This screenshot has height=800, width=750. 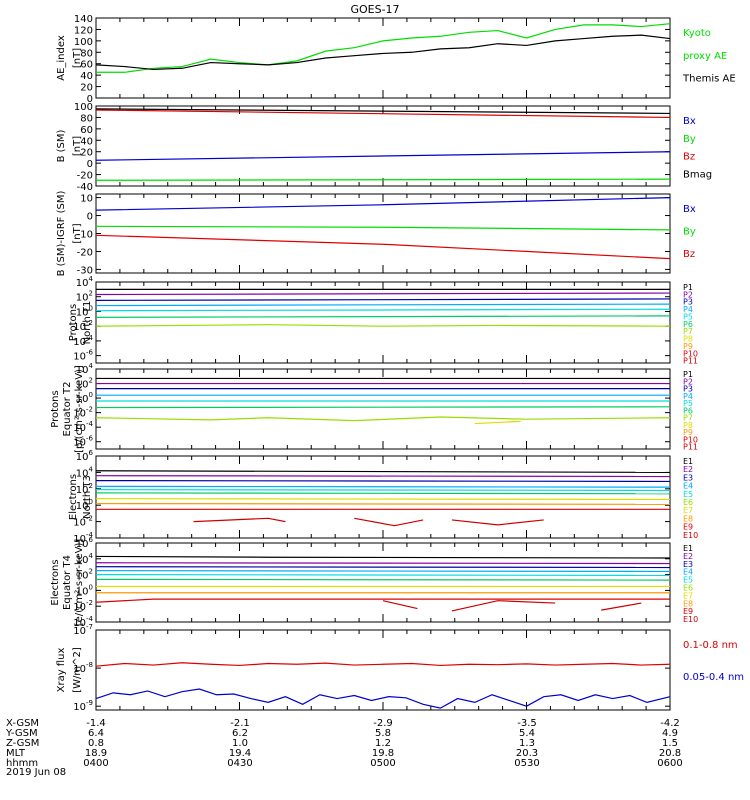 What do you see at coordinates (383, 503) in the screenshot?
I see `series-E8` at bounding box center [383, 503].